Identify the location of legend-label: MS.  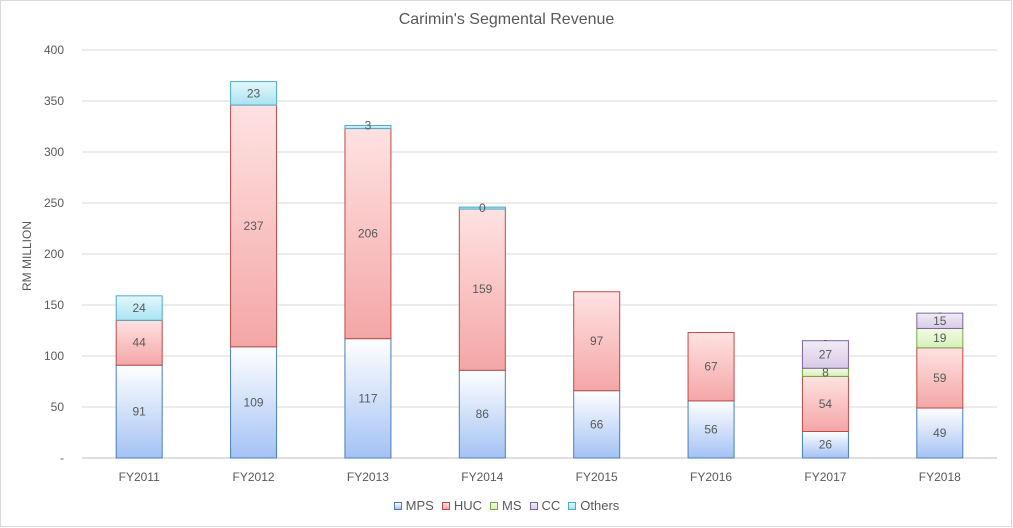
(512, 506).